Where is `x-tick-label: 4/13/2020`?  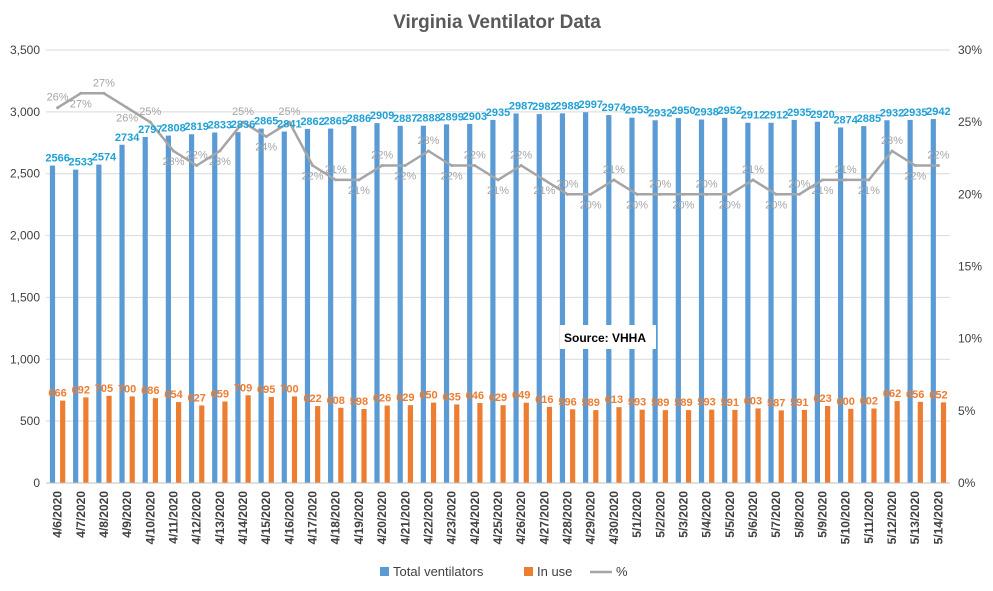 x-tick-label: 4/13/2020 is located at coordinates (220, 518).